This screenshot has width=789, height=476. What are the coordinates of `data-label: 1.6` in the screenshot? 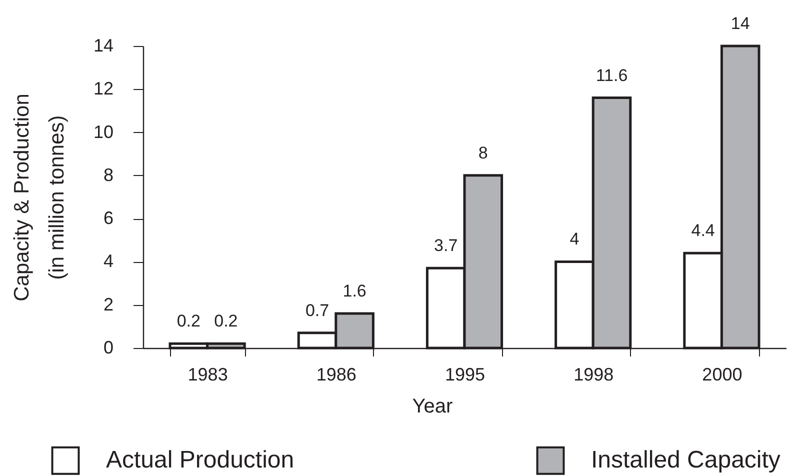 It's located at (354, 290).